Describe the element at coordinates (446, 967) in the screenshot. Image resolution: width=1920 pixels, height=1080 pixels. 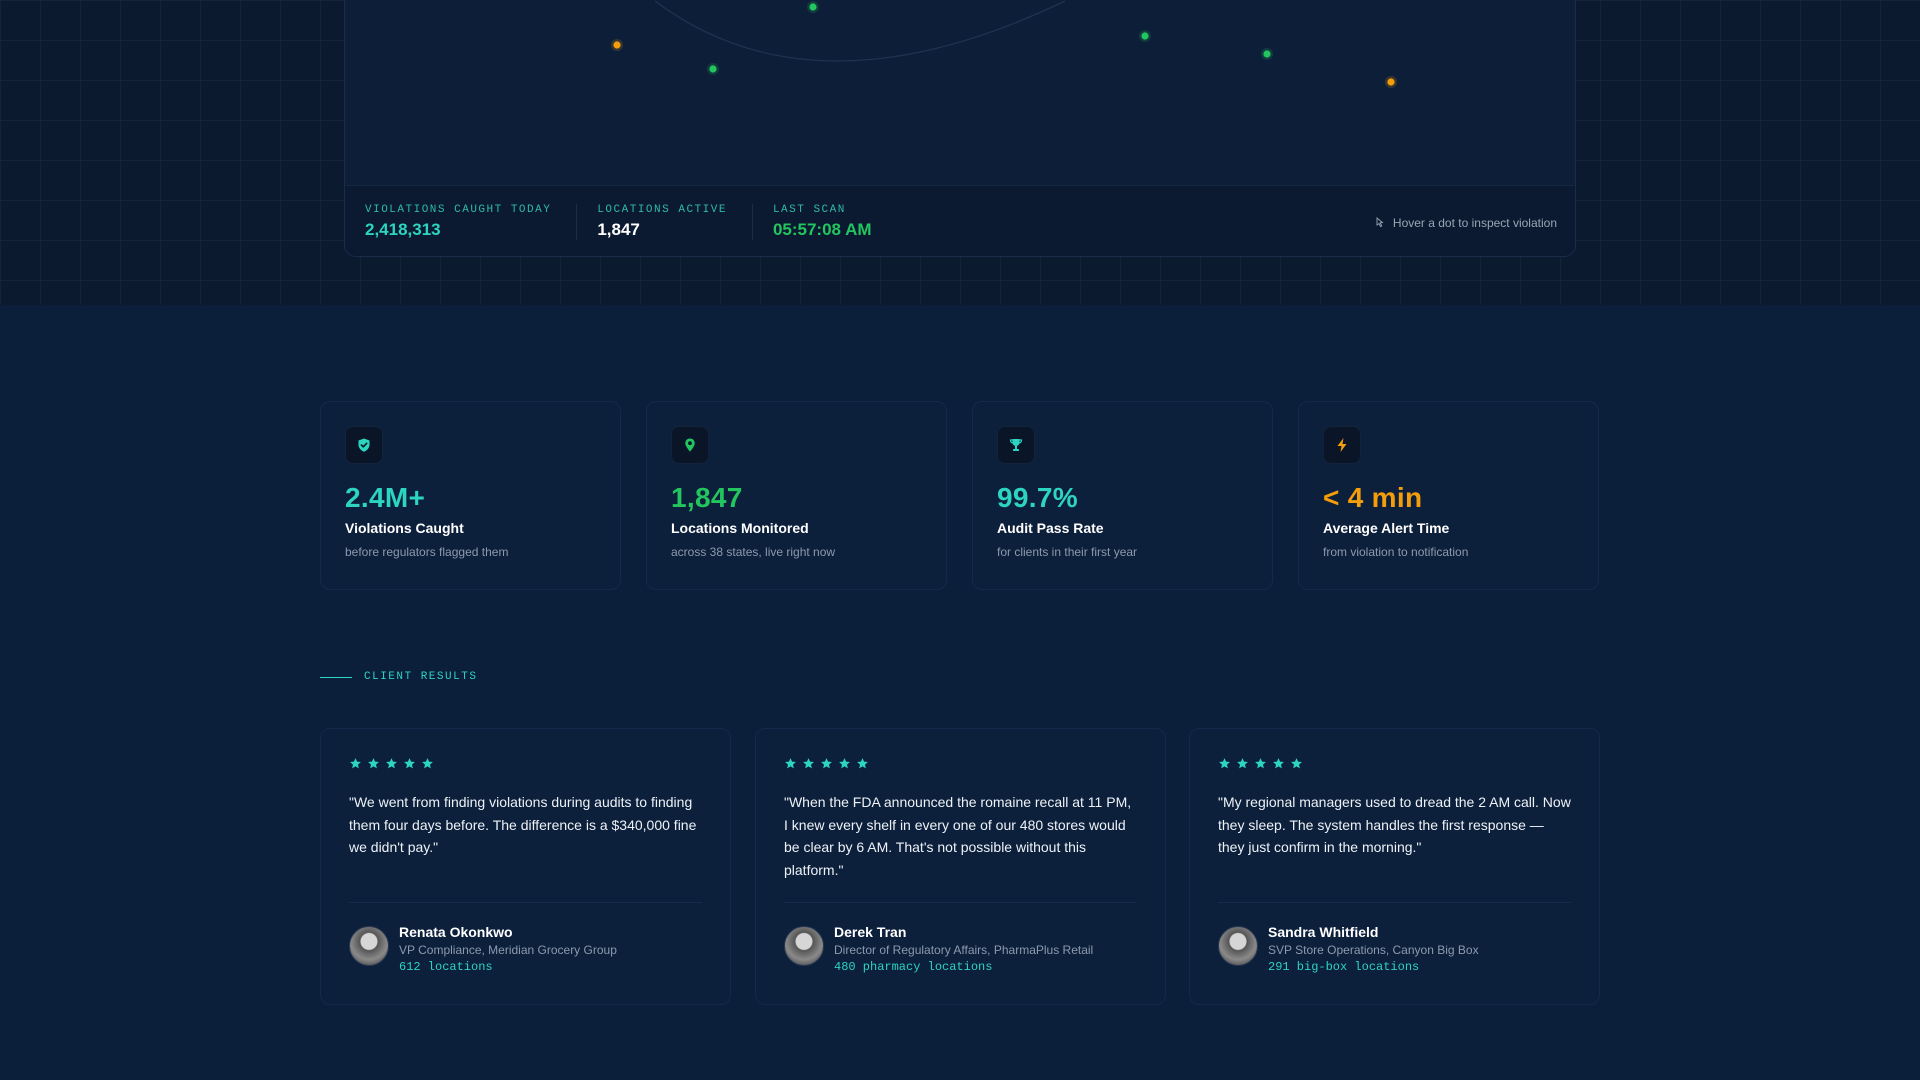
I see `author-locations: 612 locations` at that location.